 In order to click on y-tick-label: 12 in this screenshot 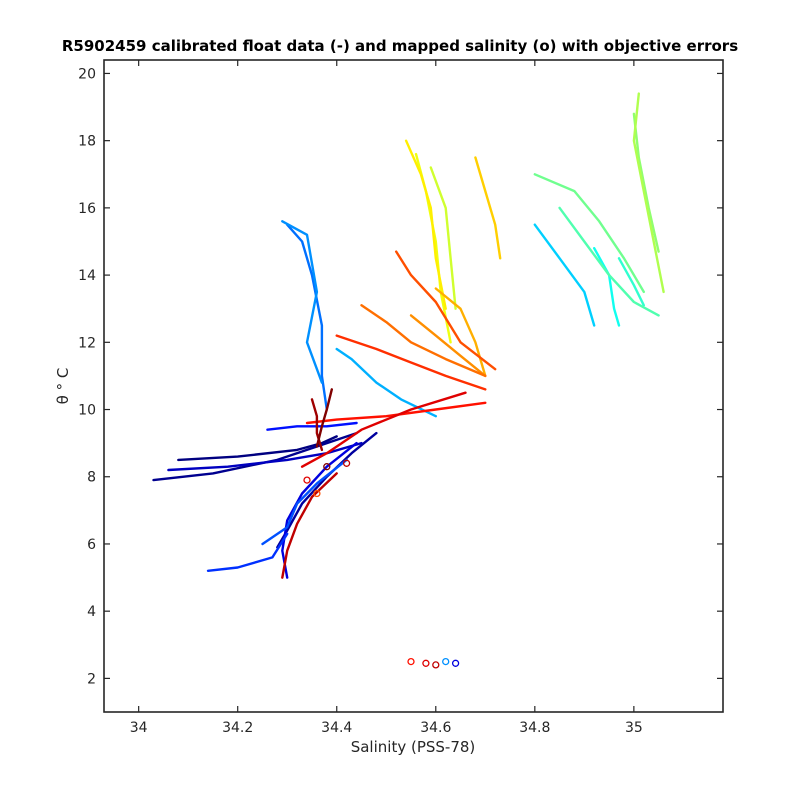, I will do `click(87, 343)`.